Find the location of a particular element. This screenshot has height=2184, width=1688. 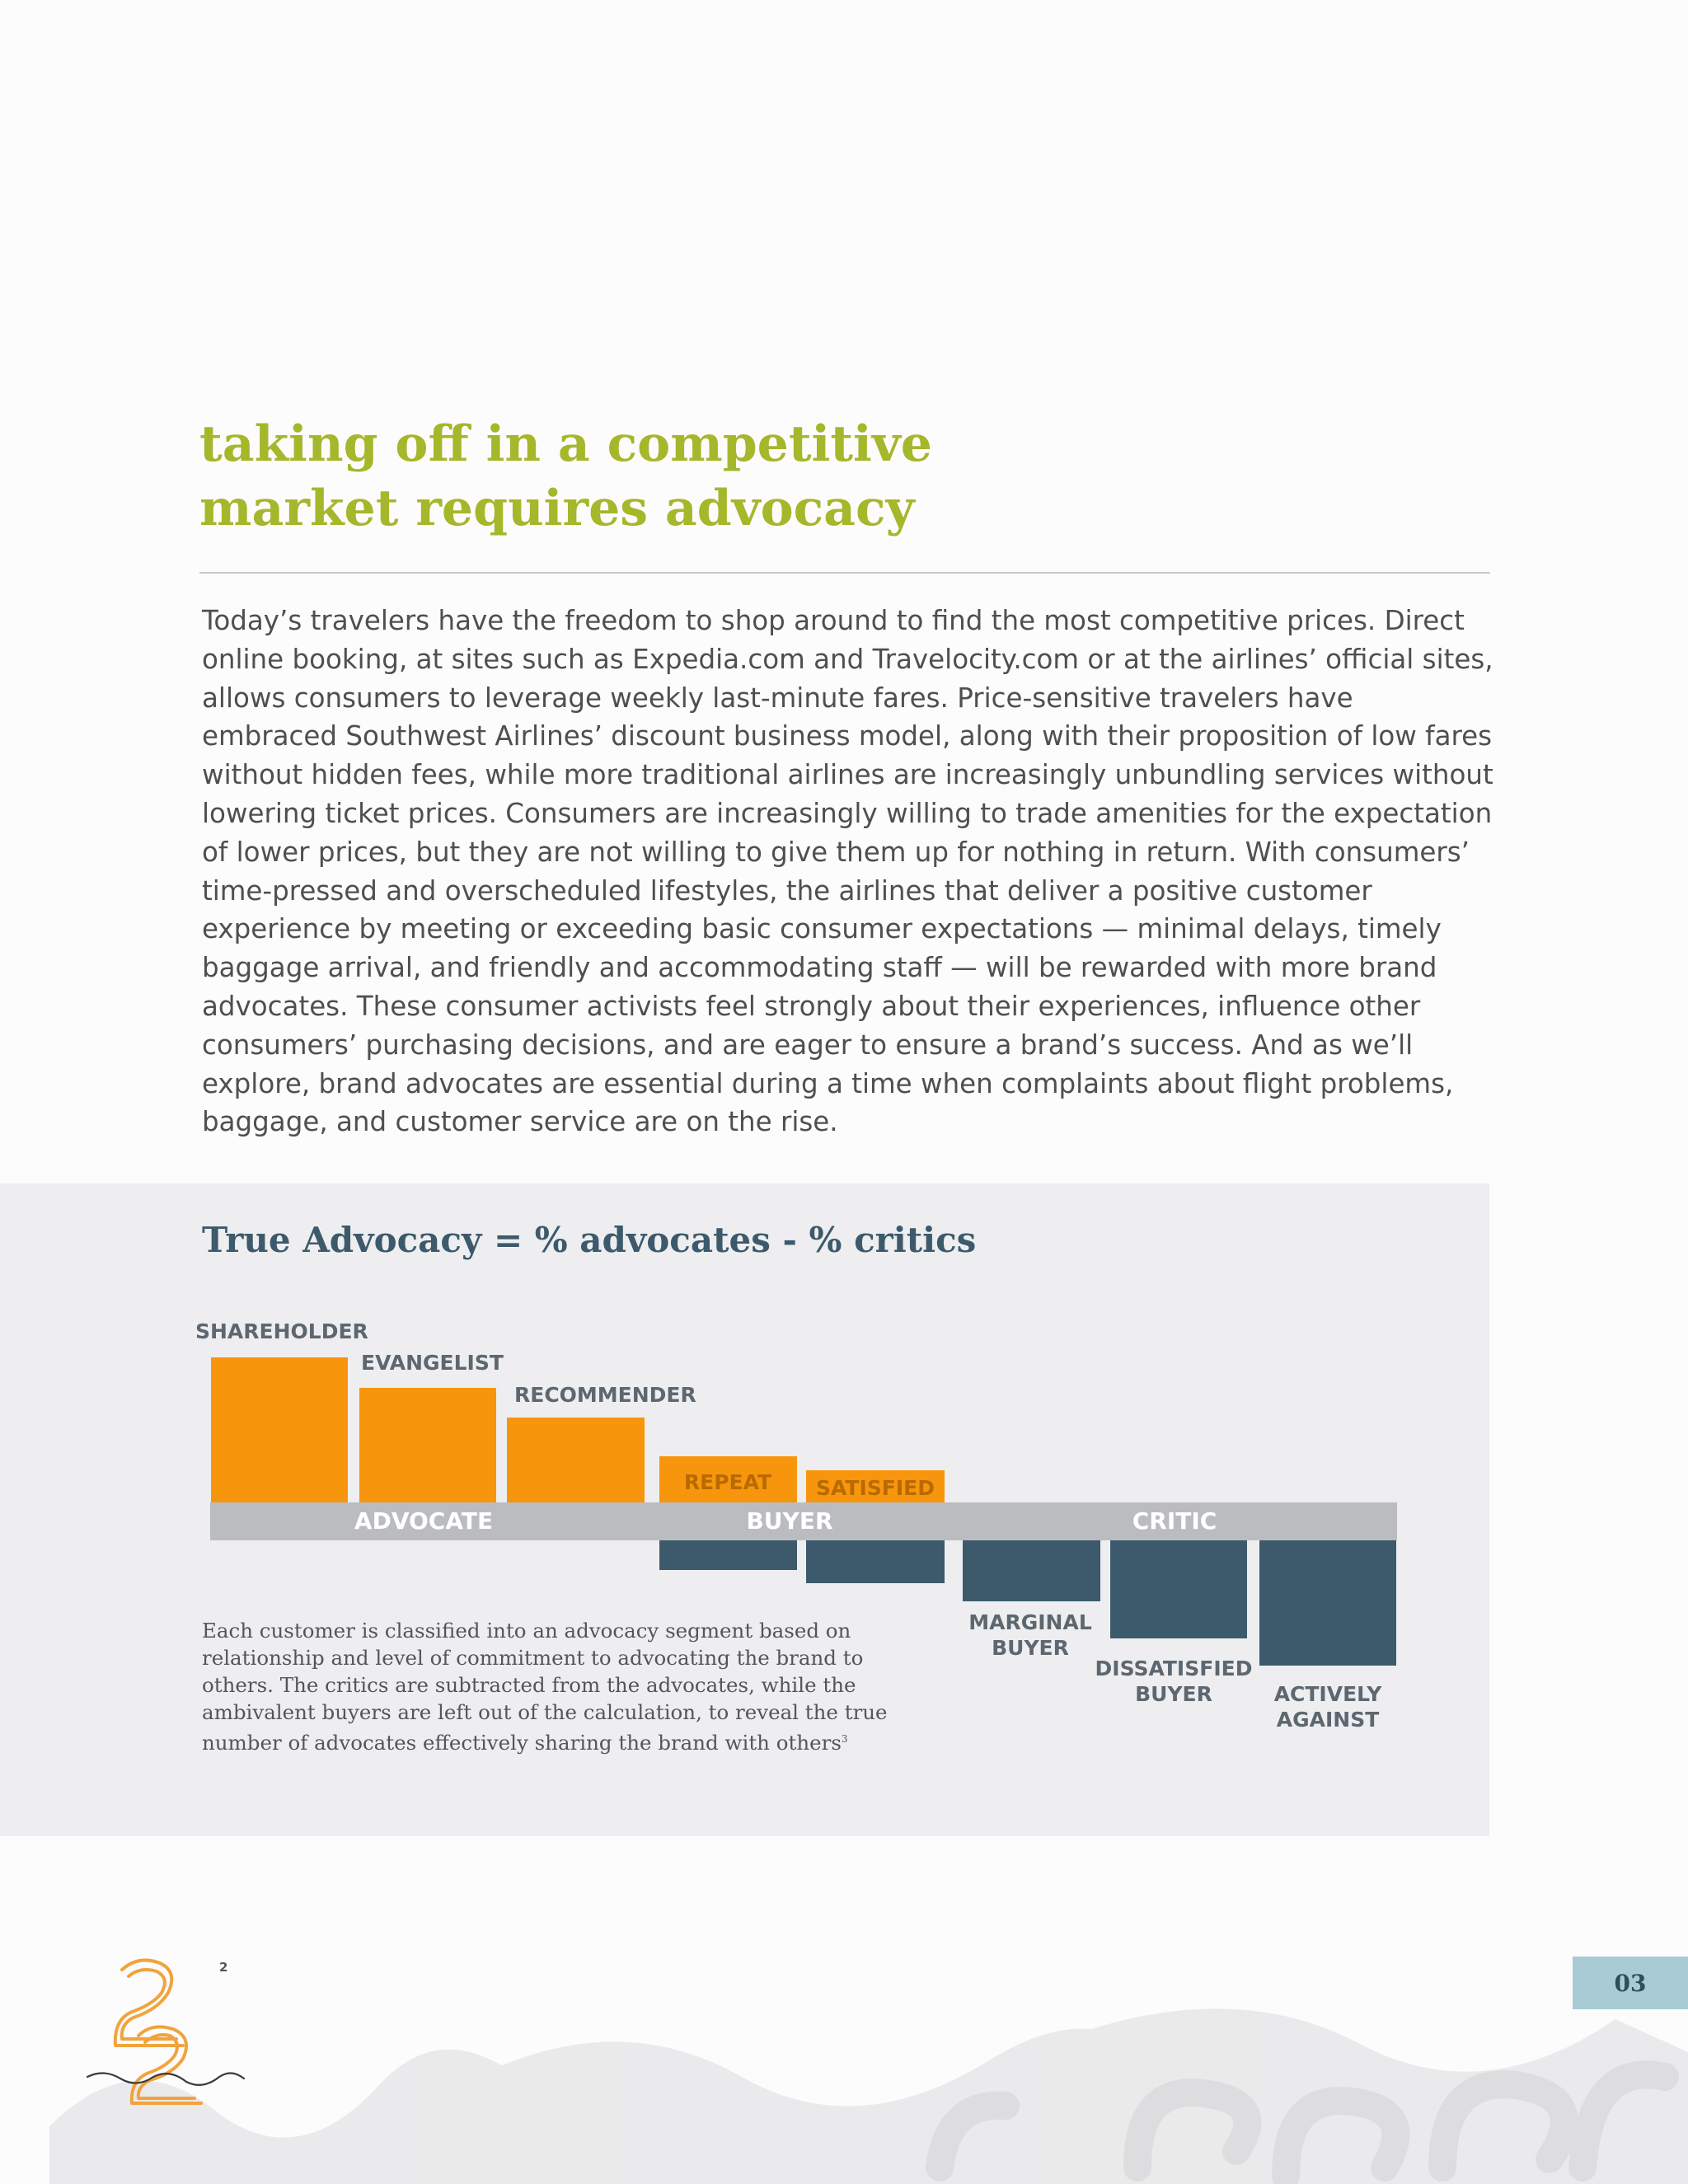

page-number: 03 is located at coordinates (1631, 1983).